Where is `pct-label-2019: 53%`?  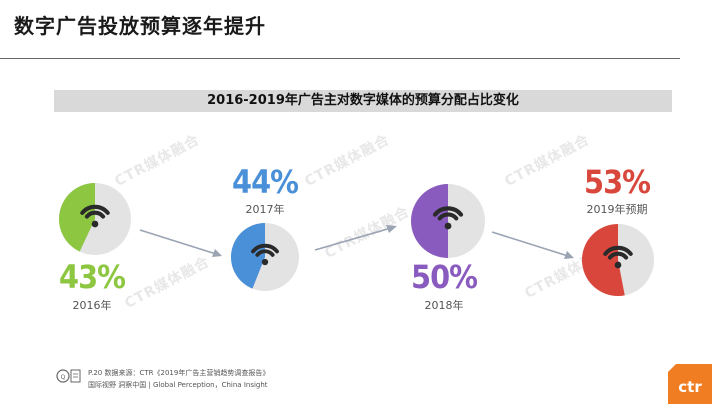 pct-label-2019: 53% is located at coordinates (617, 182).